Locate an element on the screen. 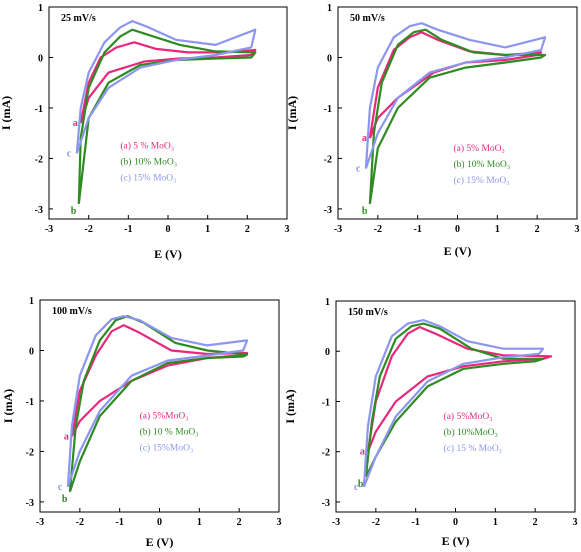 The width and height of the screenshot is (581, 552). scan-rate-label: 150 mV/s is located at coordinates (368, 312).